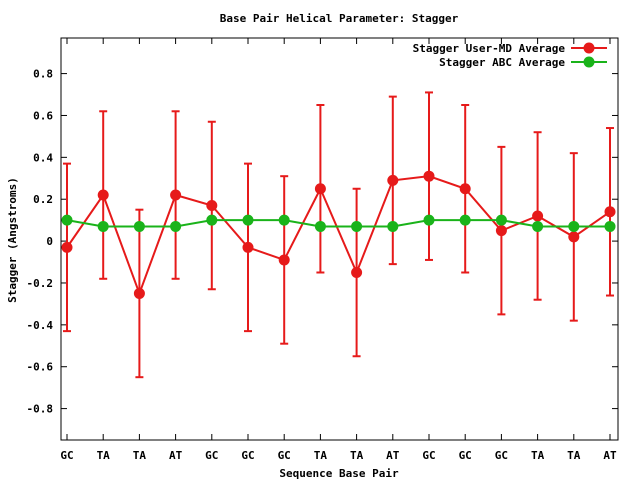 This screenshot has width=640, height=480. I want to click on y-tick-label: -0.8, so click(40, 409).